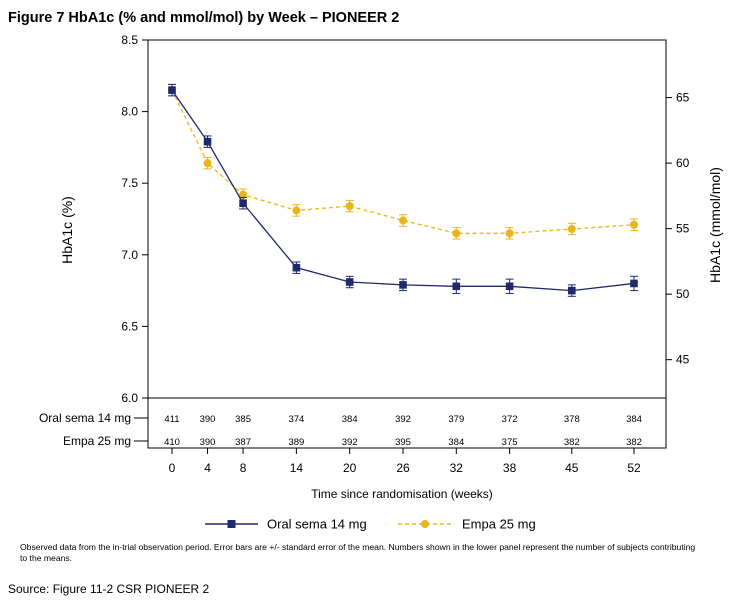 The image size is (734, 601). Describe the element at coordinates (510, 419) in the screenshot. I see `subject-count: 372` at that location.